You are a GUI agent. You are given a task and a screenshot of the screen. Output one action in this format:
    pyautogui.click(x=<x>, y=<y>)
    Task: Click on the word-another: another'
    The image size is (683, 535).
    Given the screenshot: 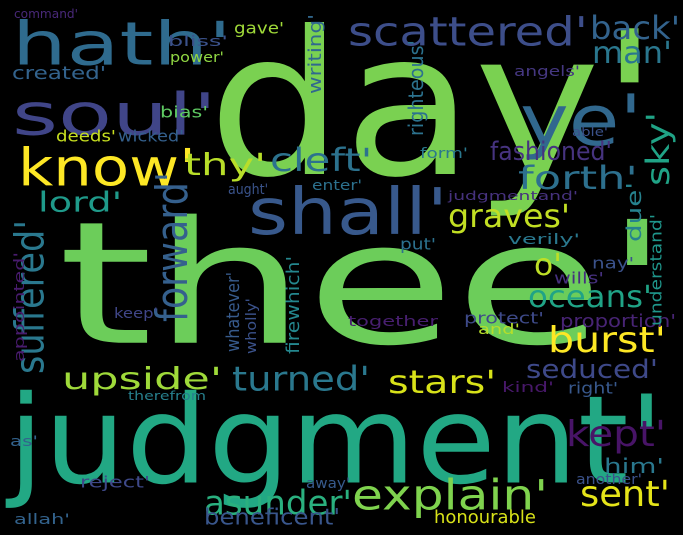 What is the action you would take?
    pyautogui.click(x=609, y=479)
    